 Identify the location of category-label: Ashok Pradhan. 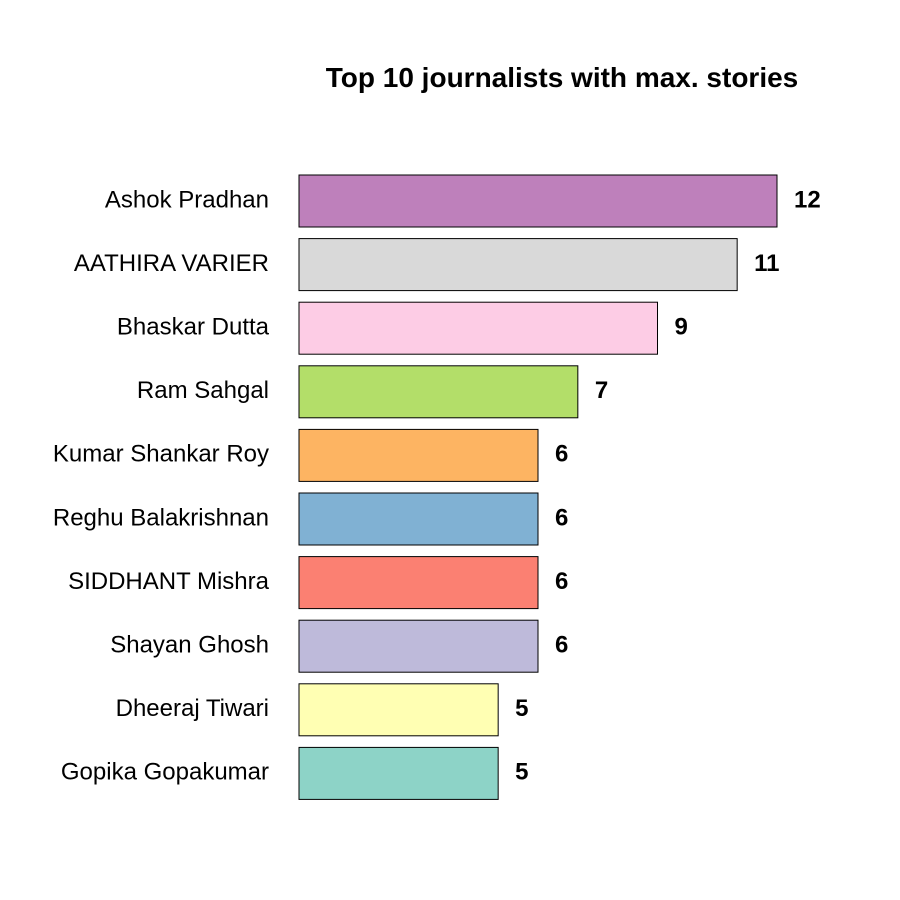
(187, 199).